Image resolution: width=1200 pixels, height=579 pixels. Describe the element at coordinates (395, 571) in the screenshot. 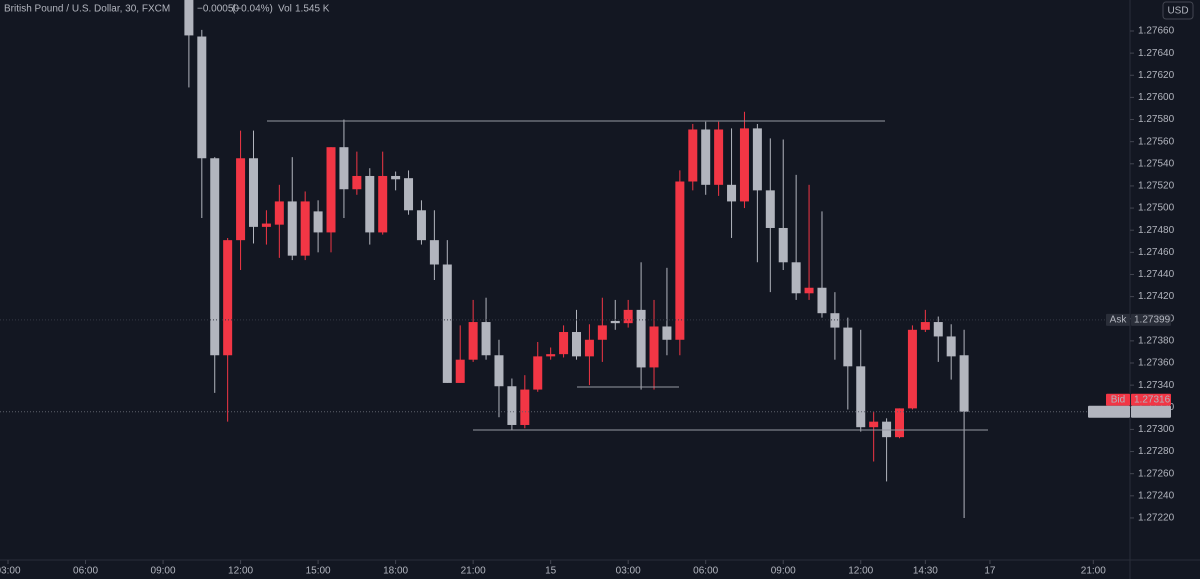

I see `x-tick-label: 18:00` at that location.